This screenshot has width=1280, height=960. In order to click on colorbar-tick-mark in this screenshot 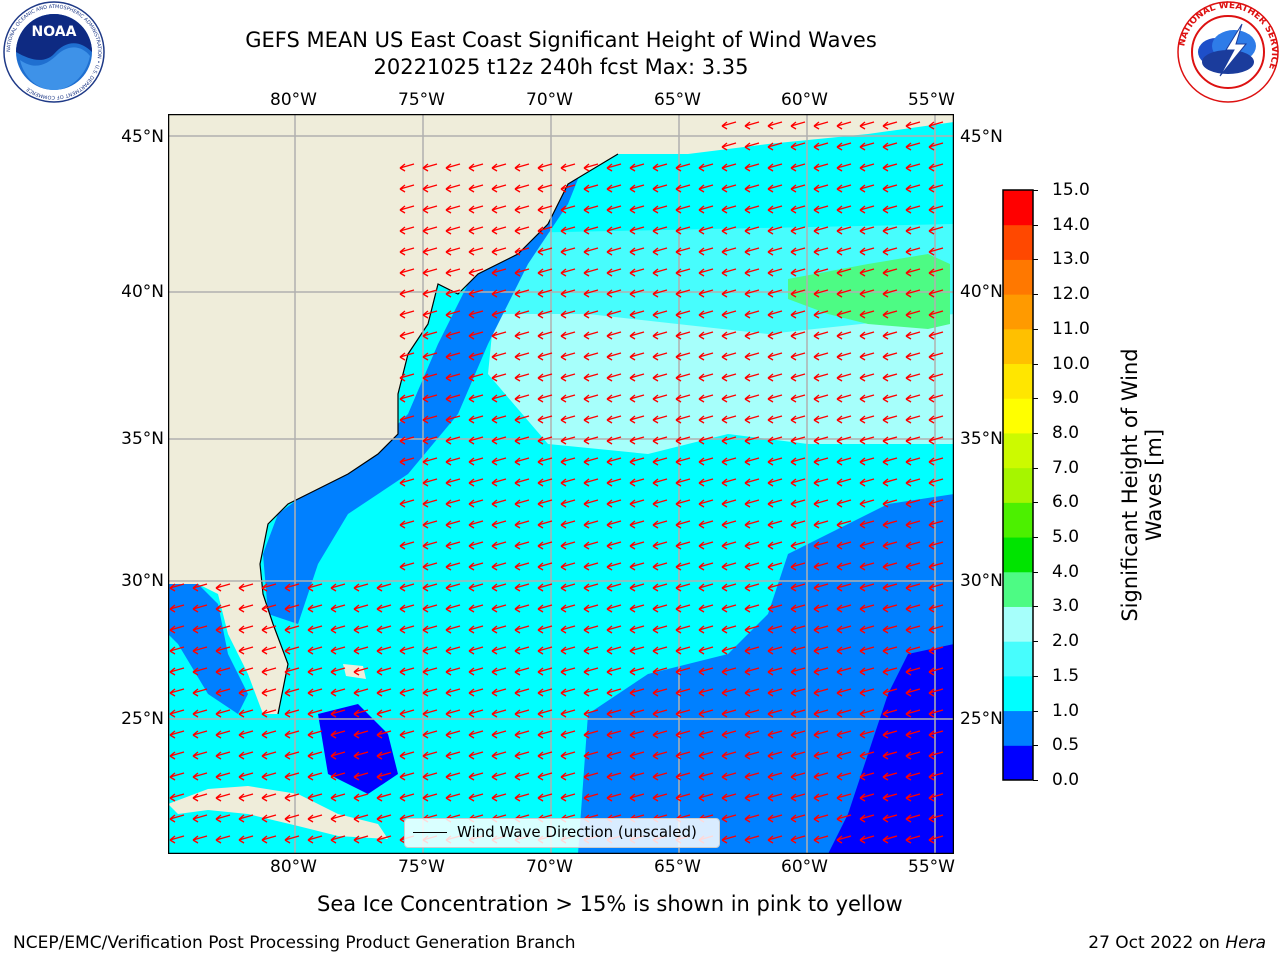, I will do `click(1035, 572)`.